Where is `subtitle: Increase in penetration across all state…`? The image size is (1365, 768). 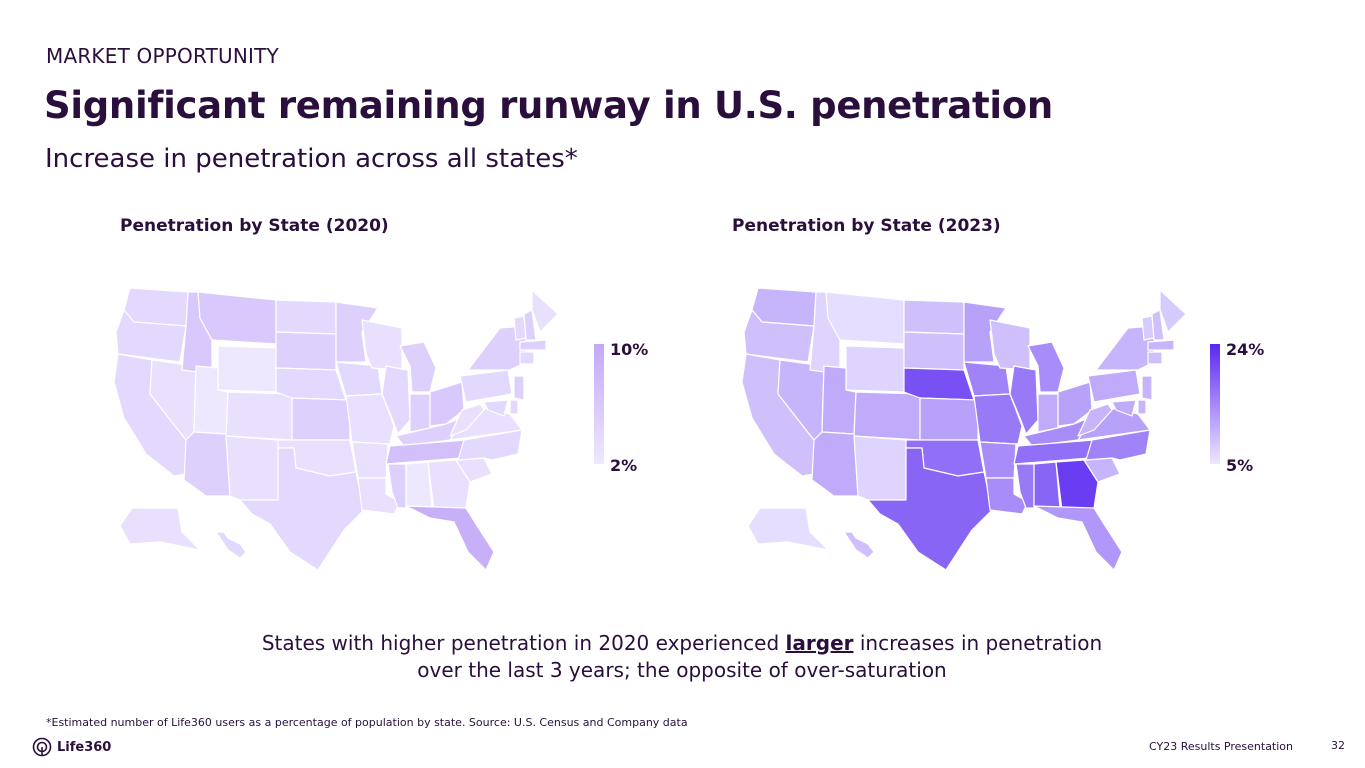 subtitle: Increase in penetration across all state… is located at coordinates (311, 159).